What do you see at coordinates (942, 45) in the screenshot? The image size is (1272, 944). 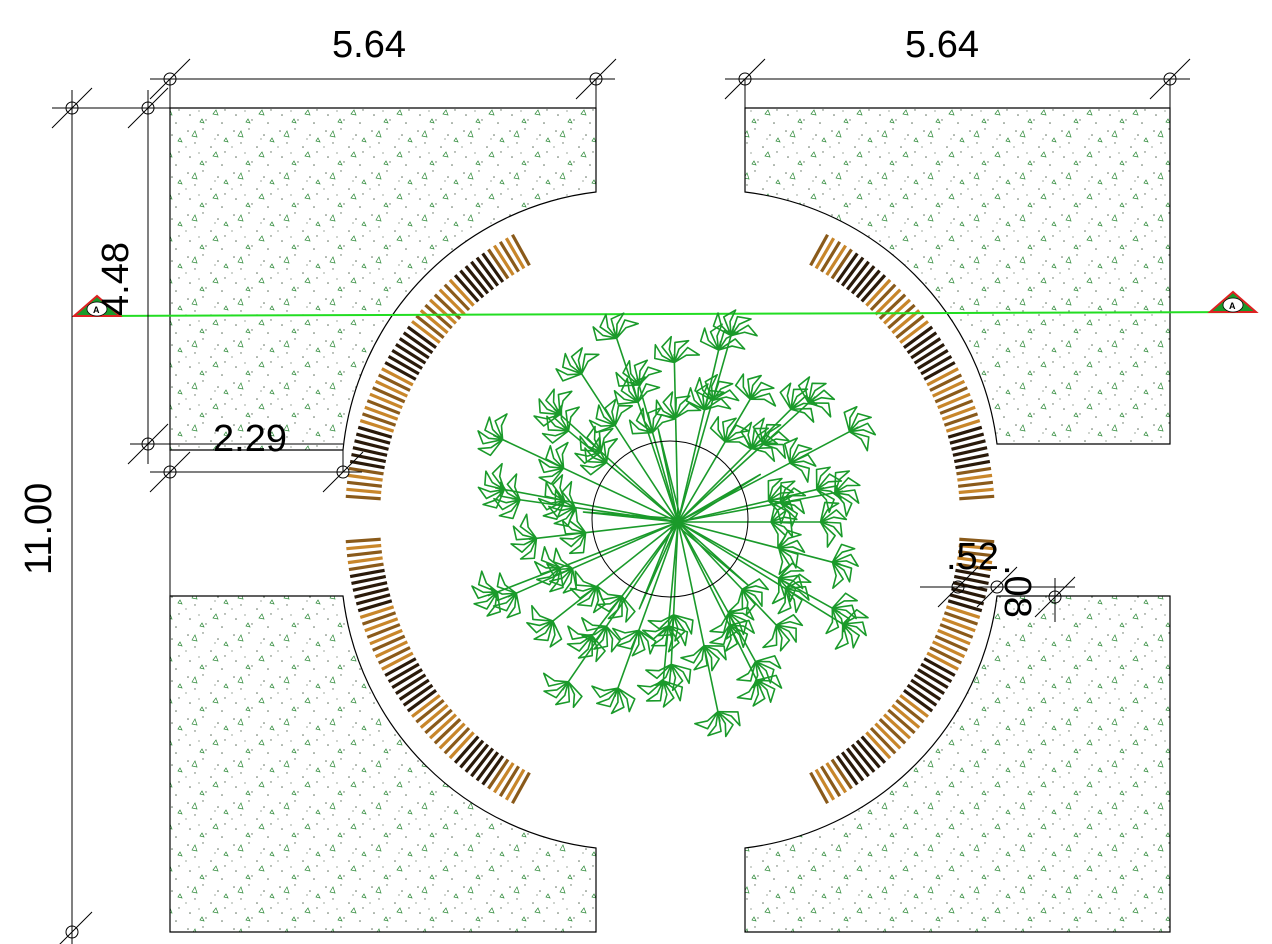 I see `dim-top-right-width: 5.64` at bounding box center [942, 45].